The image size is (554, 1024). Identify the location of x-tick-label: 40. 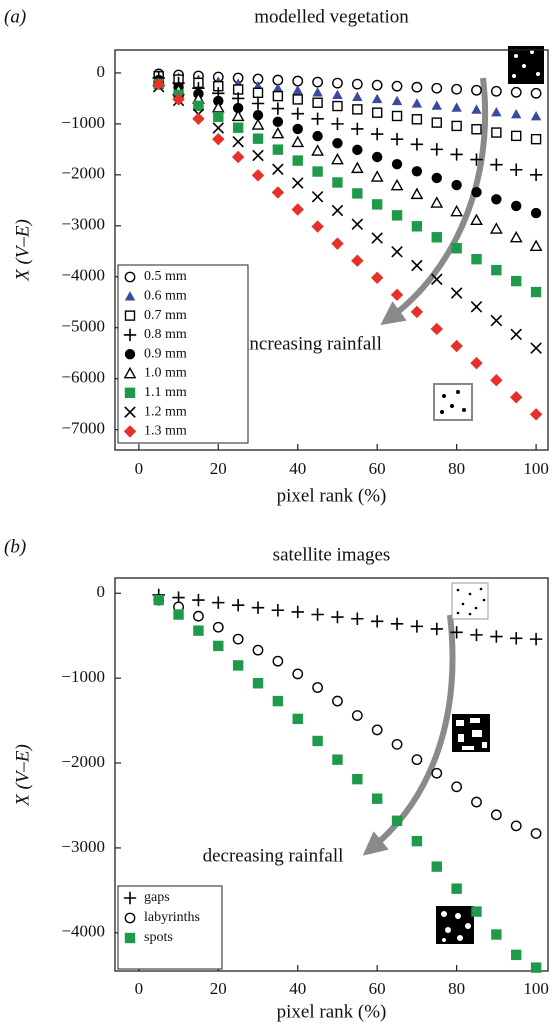
(297, 988).